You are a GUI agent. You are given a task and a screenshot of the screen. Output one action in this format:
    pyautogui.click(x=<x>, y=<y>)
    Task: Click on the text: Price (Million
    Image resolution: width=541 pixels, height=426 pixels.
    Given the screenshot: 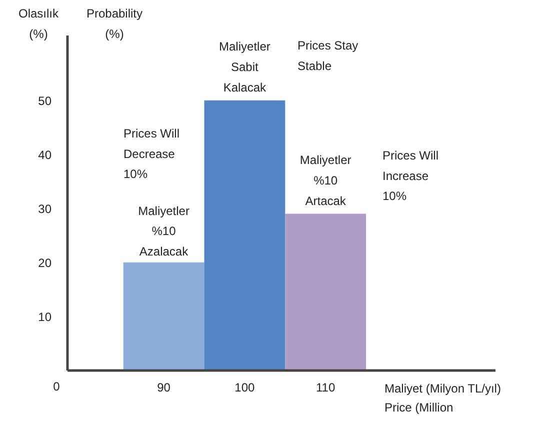 What is the action you would take?
    pyautogui.click(x=419, y=407)
    